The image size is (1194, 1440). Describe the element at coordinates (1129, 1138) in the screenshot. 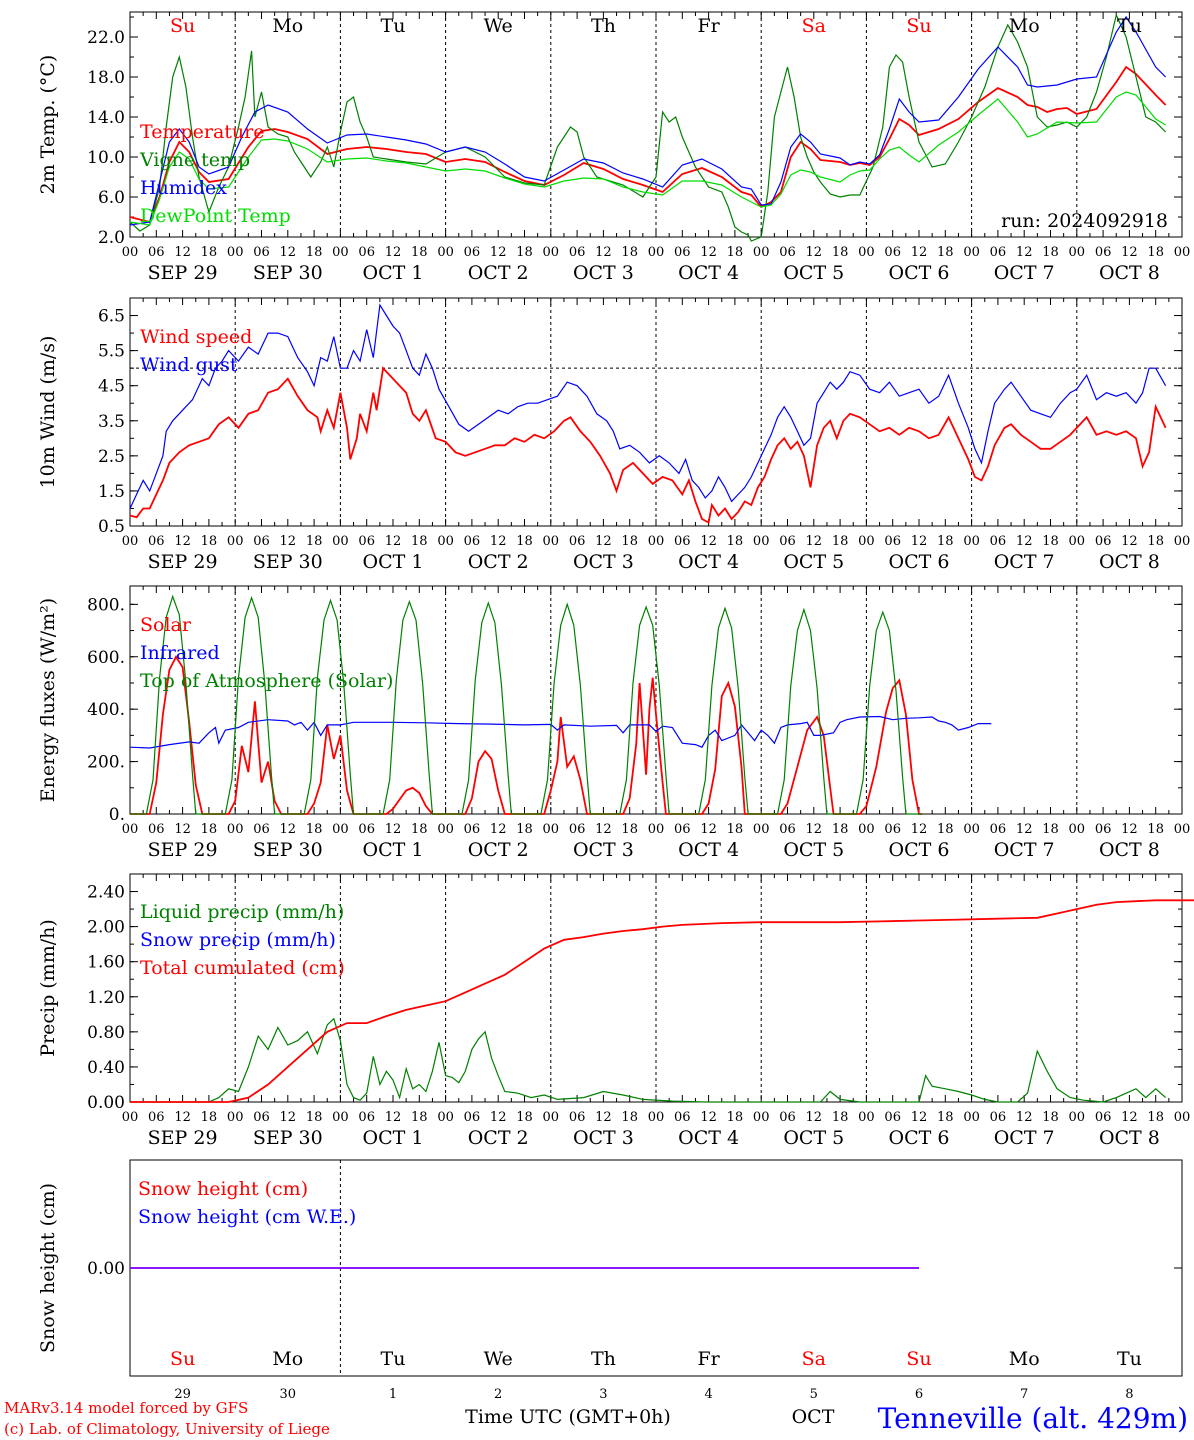

I see `date-label: OCT 8` at that location.